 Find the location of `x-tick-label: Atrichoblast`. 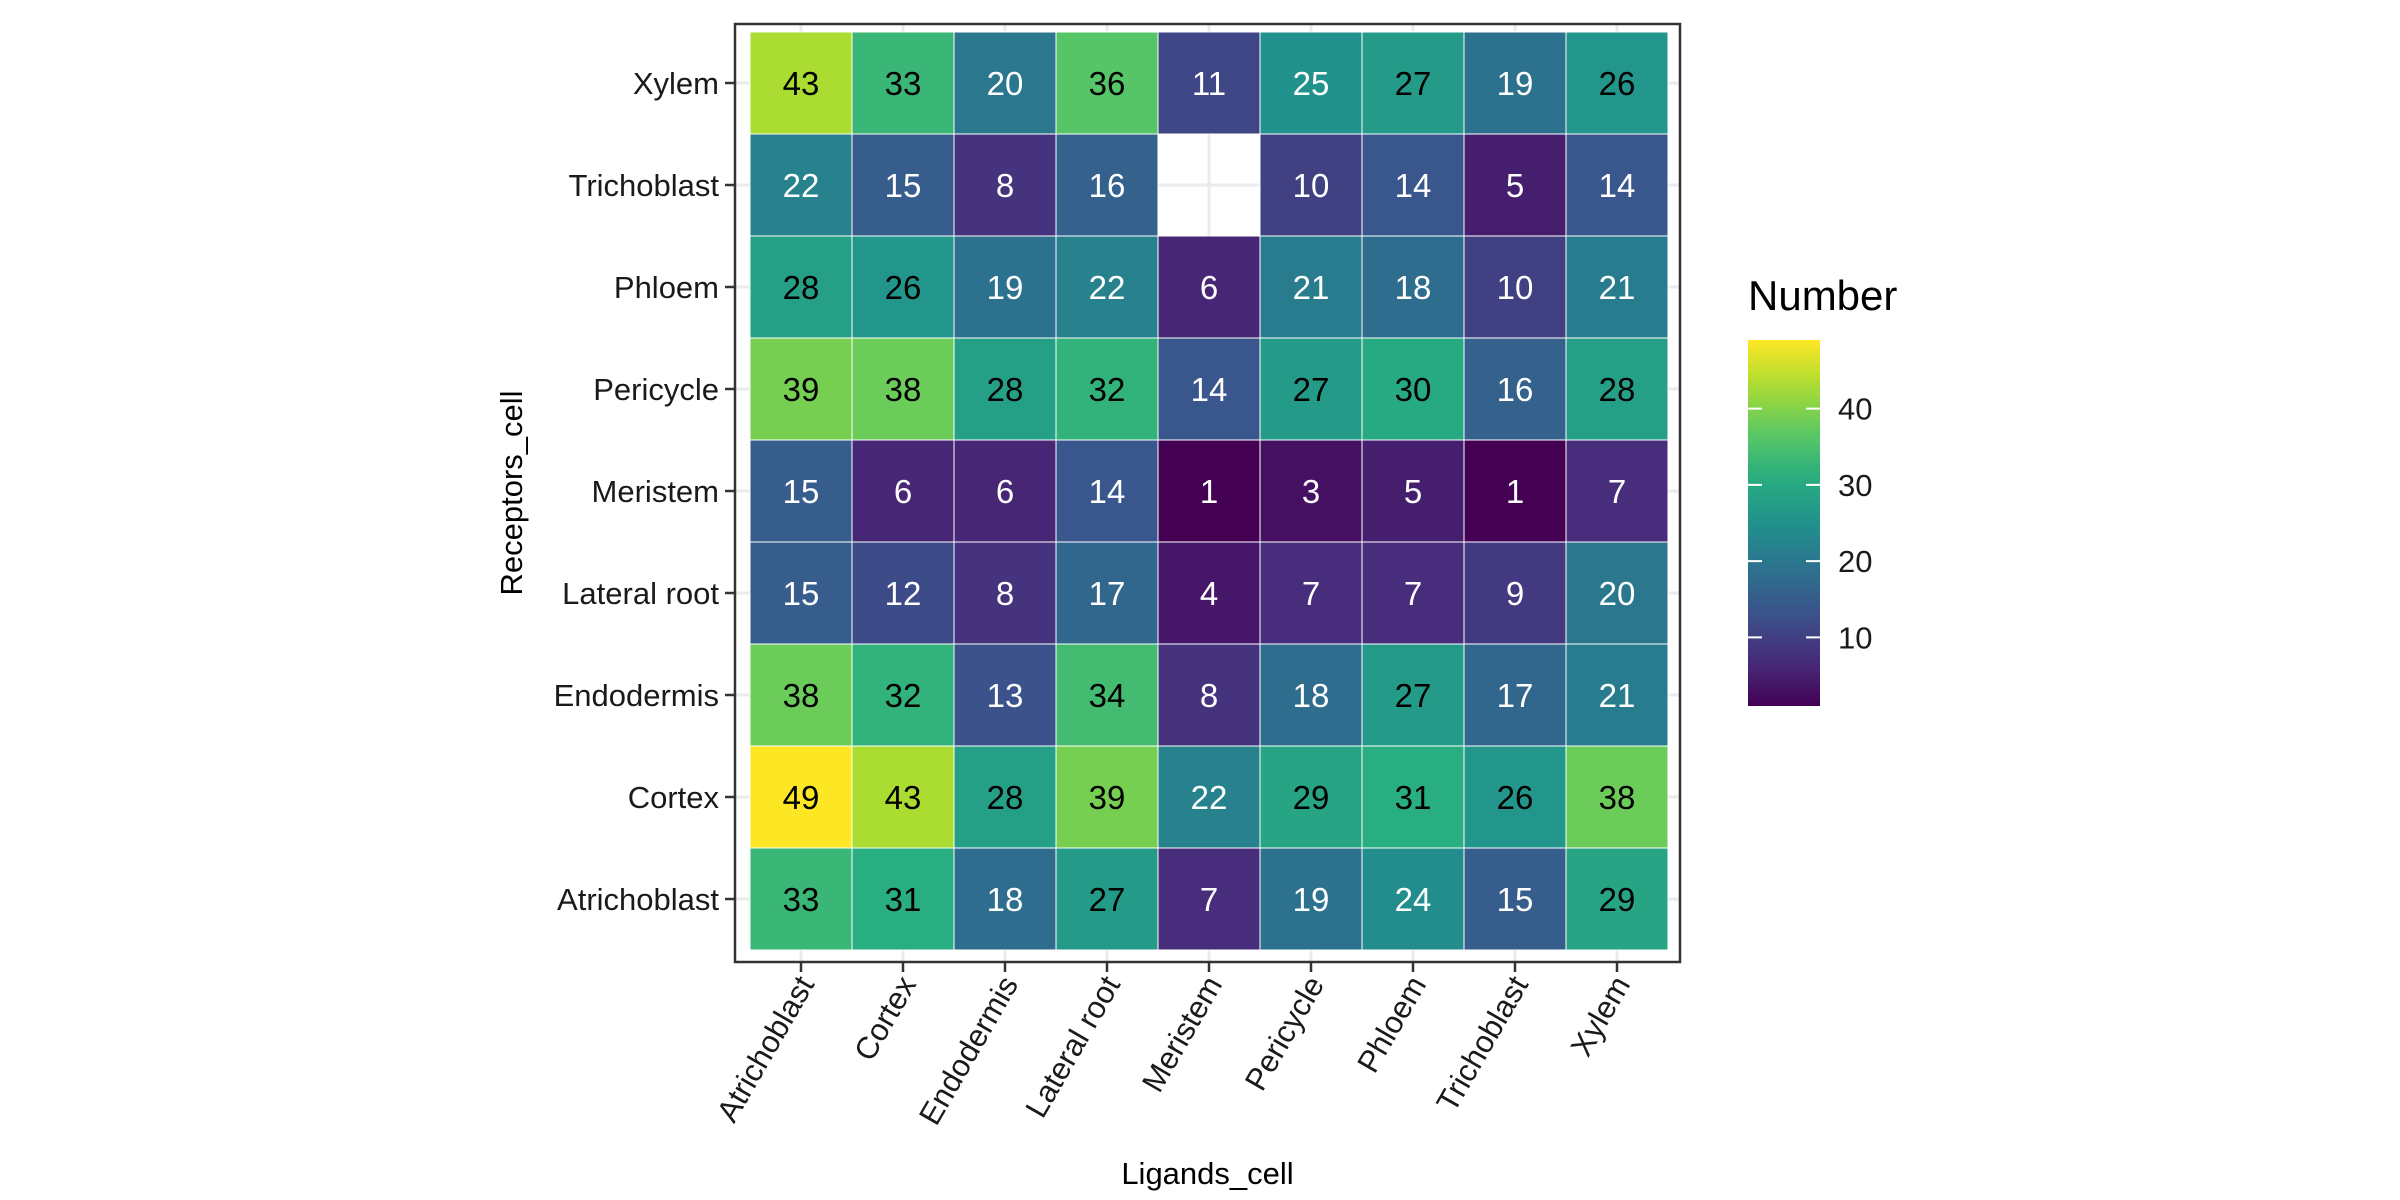

x-tick-label: Atrichoblast is located at coordinates (765, 1049).